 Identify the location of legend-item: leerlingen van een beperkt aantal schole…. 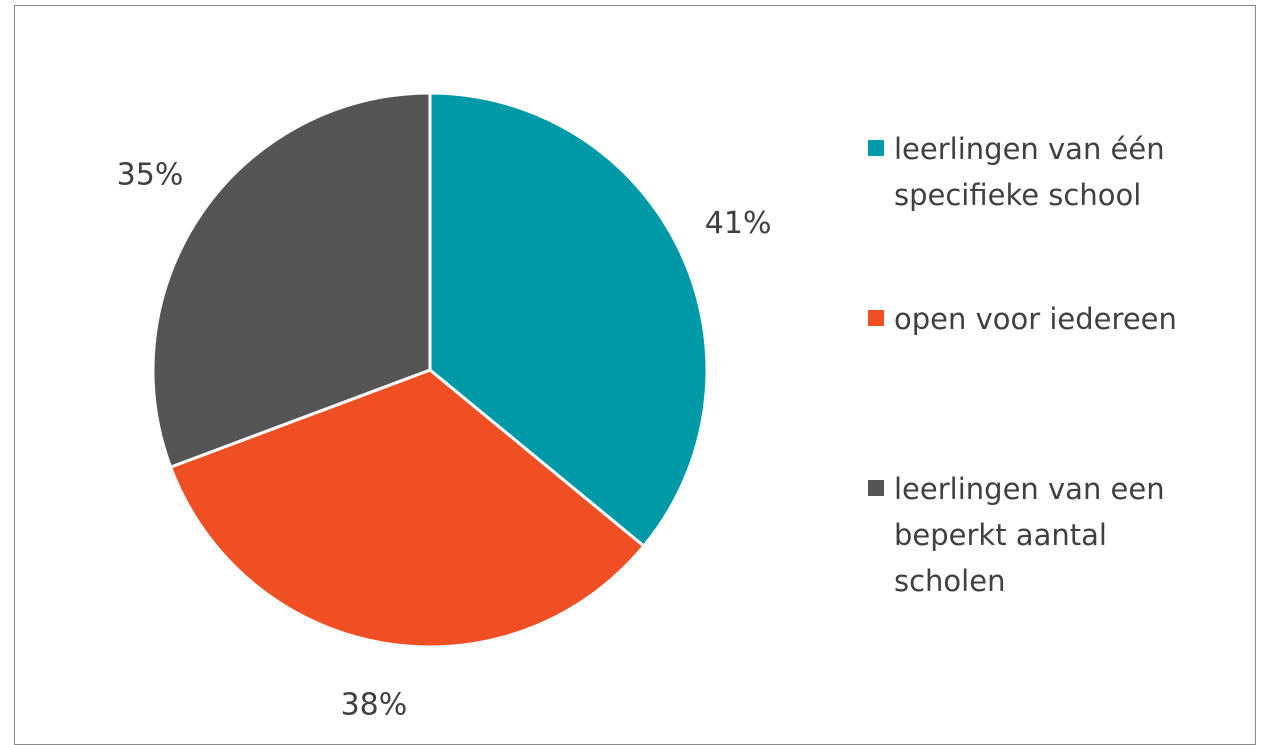
(1033, 535).